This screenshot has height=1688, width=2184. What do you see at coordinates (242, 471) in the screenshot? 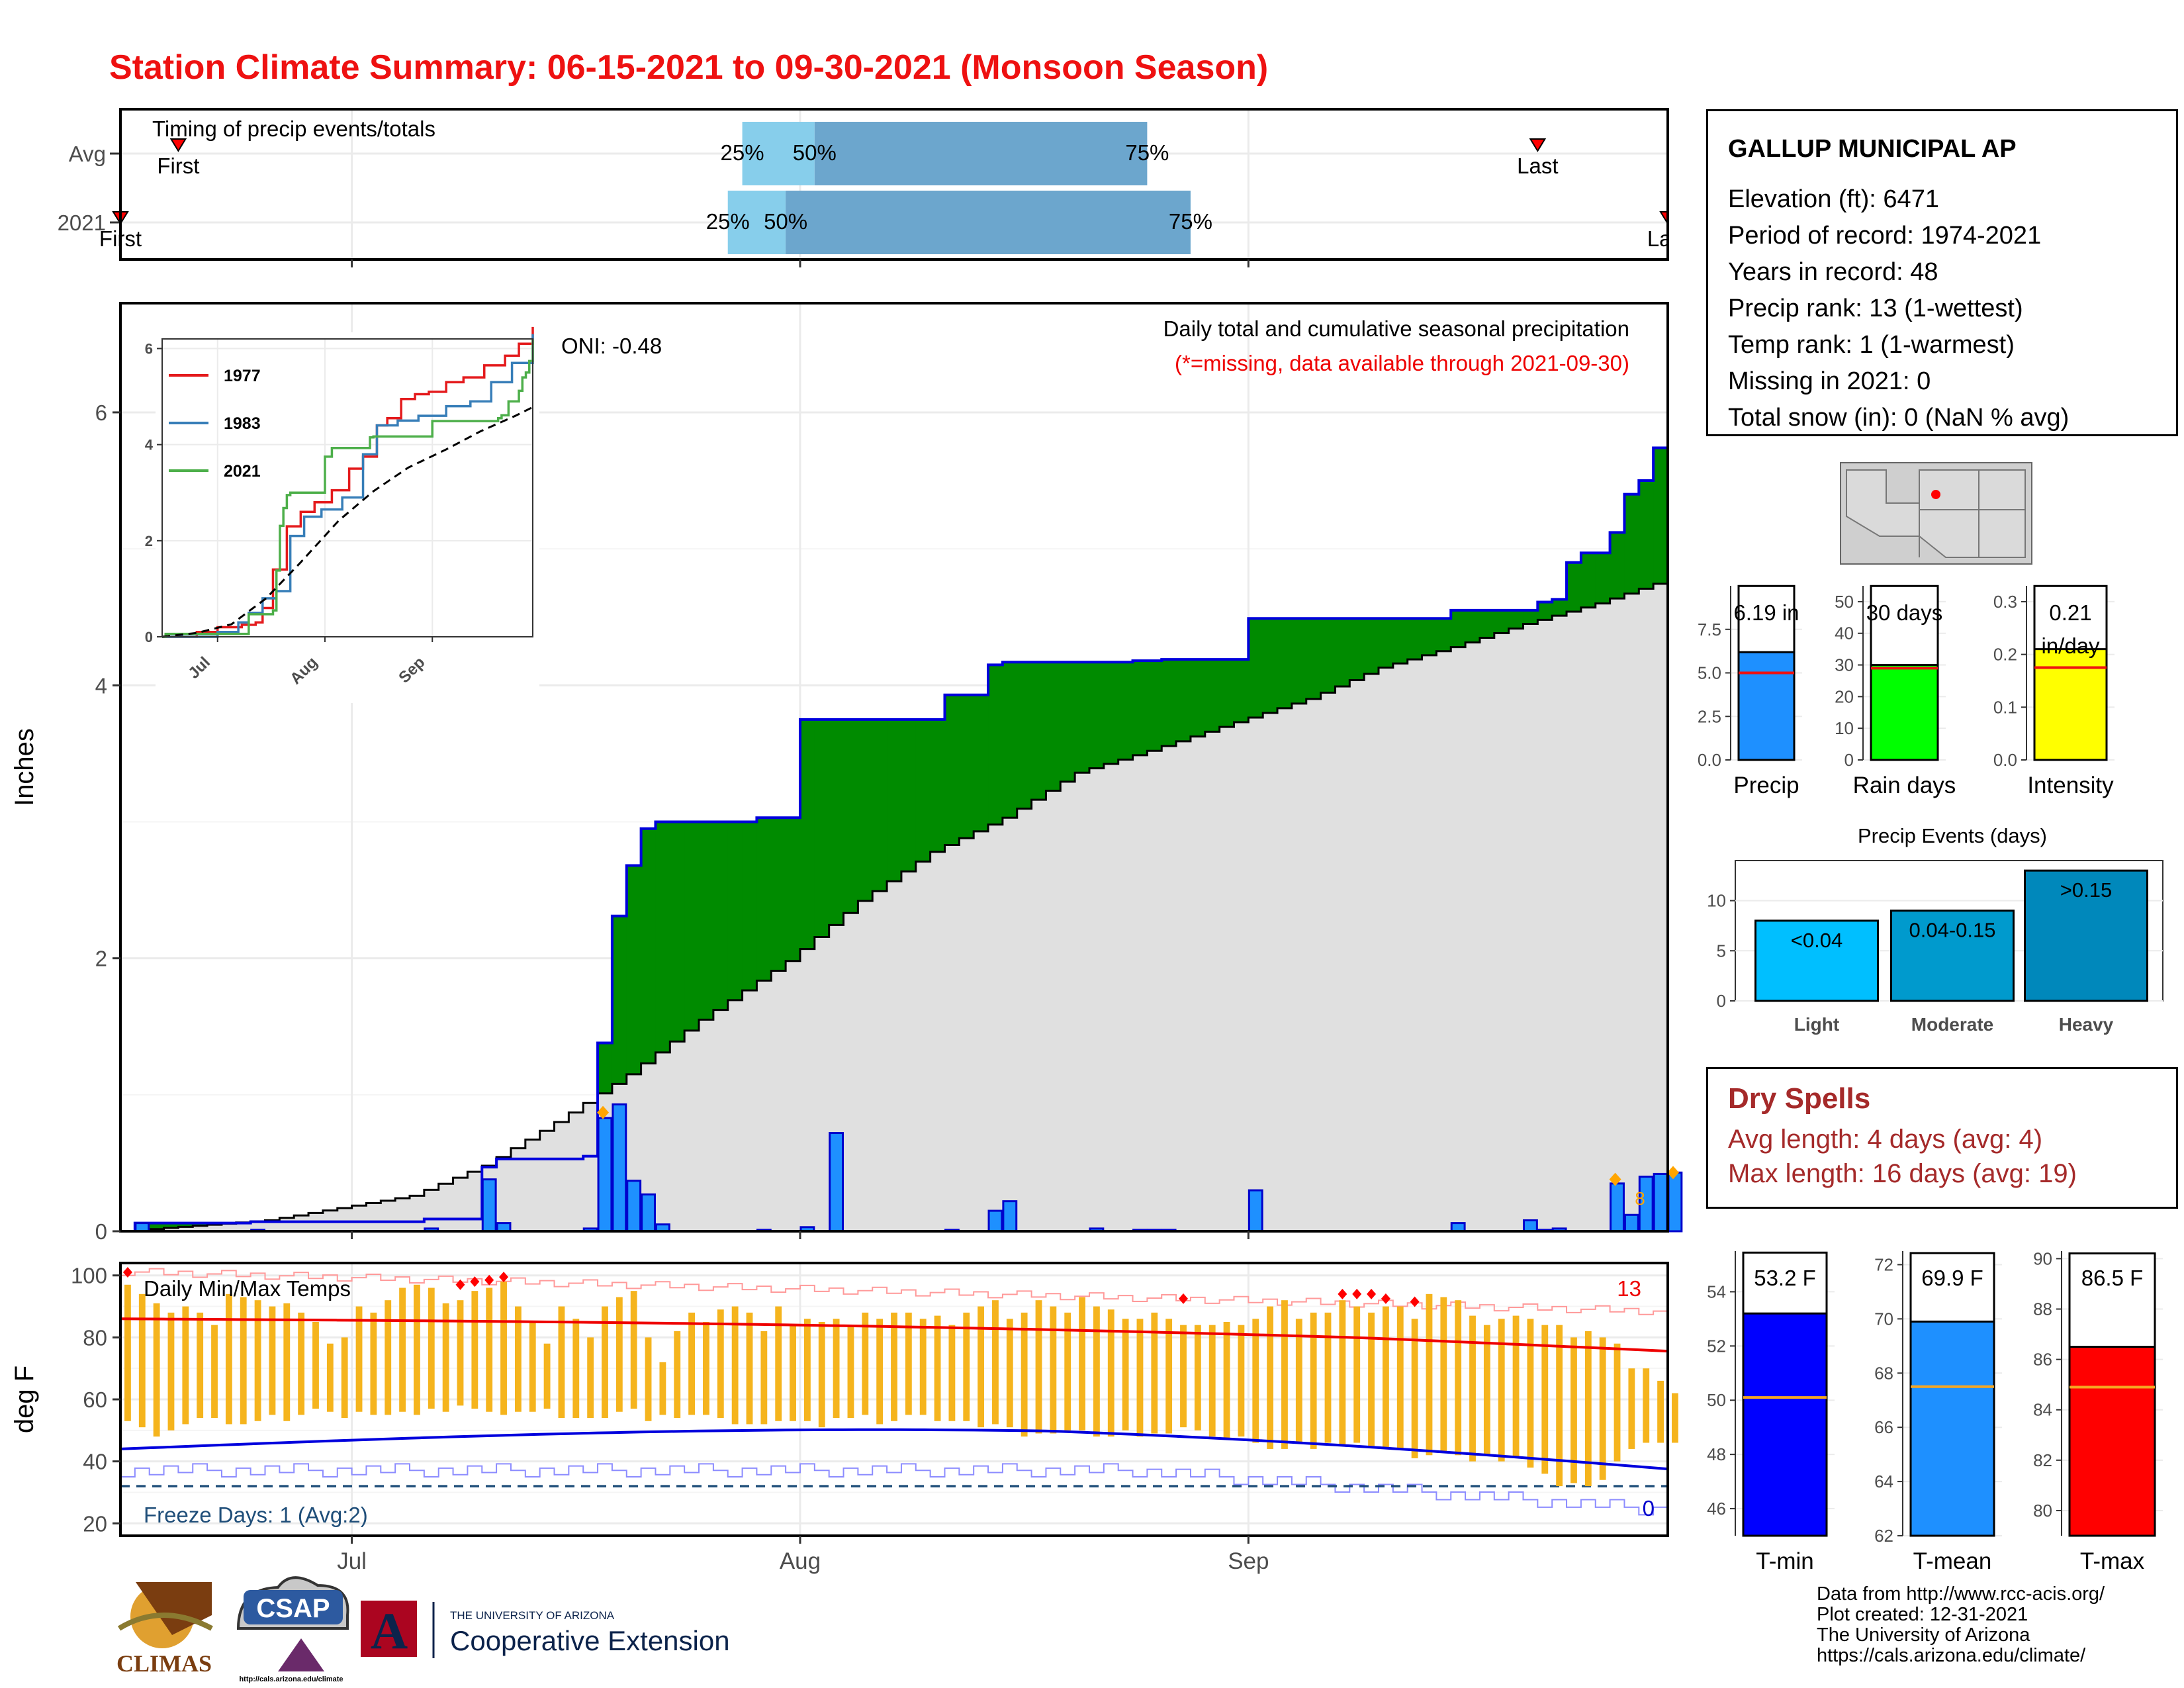
I see `inset-legend-label-2021: 2021` at bounding box center [242, 471].